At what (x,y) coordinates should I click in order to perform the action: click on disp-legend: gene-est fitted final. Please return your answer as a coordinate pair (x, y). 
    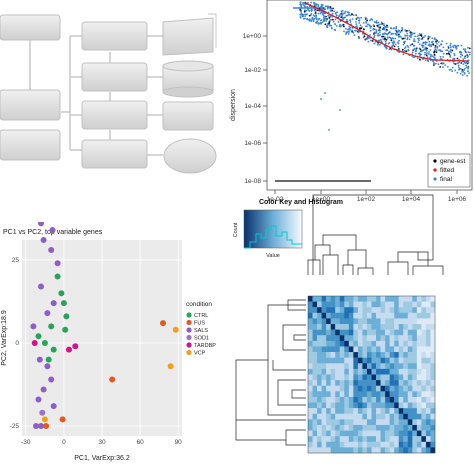
    Looking at the image, I should click on (449, 170).